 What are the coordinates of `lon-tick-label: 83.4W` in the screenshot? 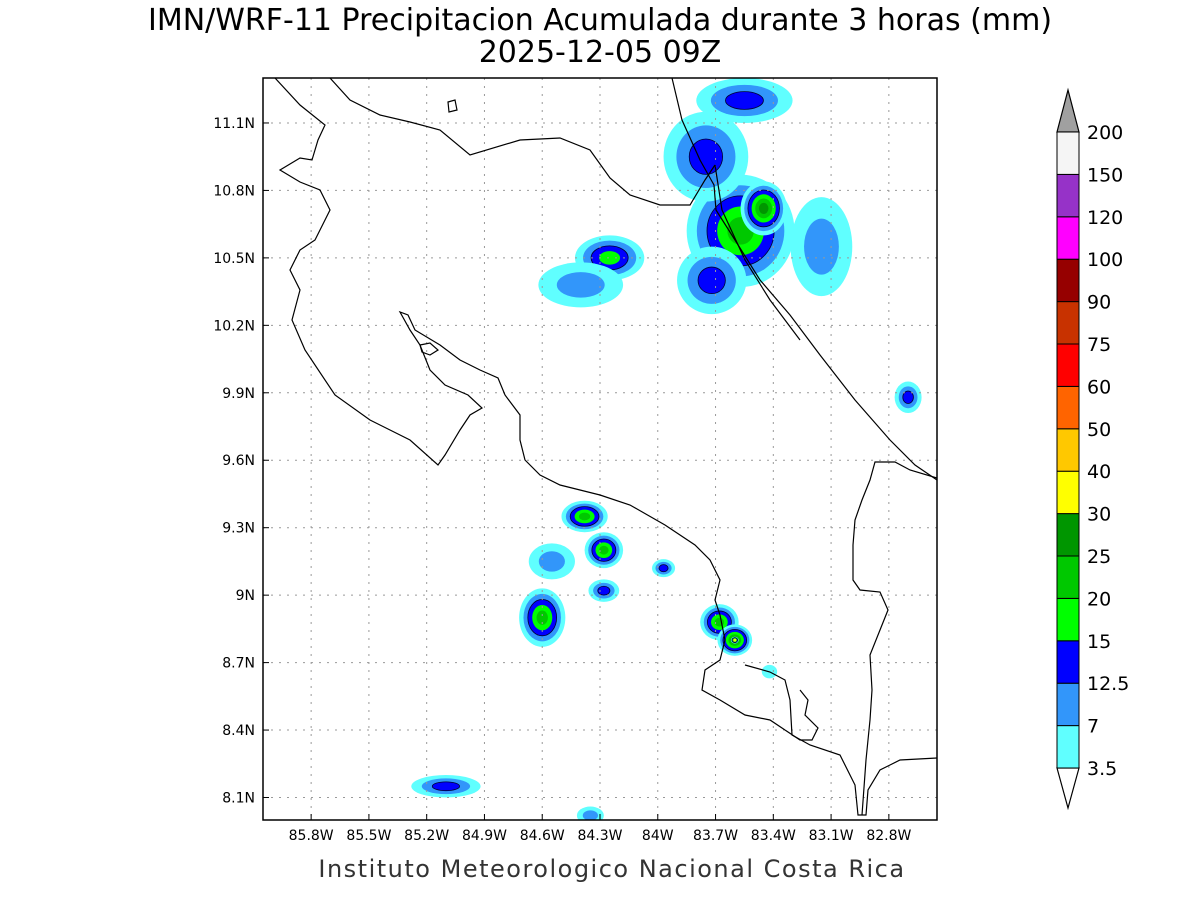 It's located at (773, 836).